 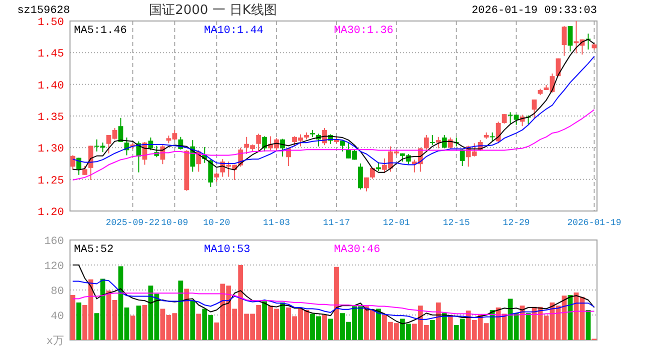 What do you see at coordinates (54, 242) in the screenshot?
I see `y-tick-label: 160` at bounding box center [54, 242].